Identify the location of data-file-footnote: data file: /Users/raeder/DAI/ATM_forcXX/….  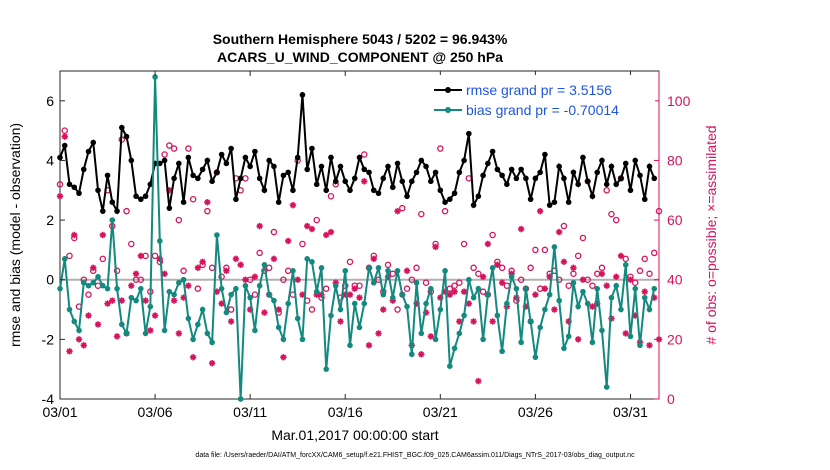
(415, 455).